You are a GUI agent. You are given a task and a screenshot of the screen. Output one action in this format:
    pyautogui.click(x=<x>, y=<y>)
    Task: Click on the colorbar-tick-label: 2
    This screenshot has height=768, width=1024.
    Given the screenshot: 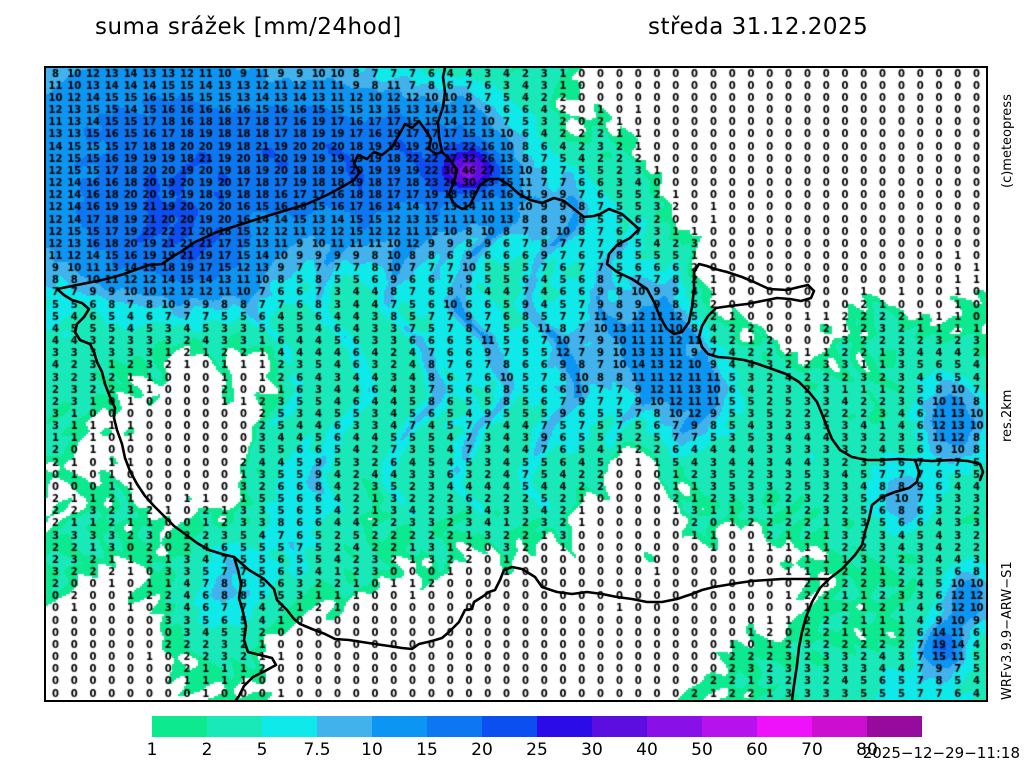 What is the action you would take?
    pyautogui.click(x=207, y=750)
    